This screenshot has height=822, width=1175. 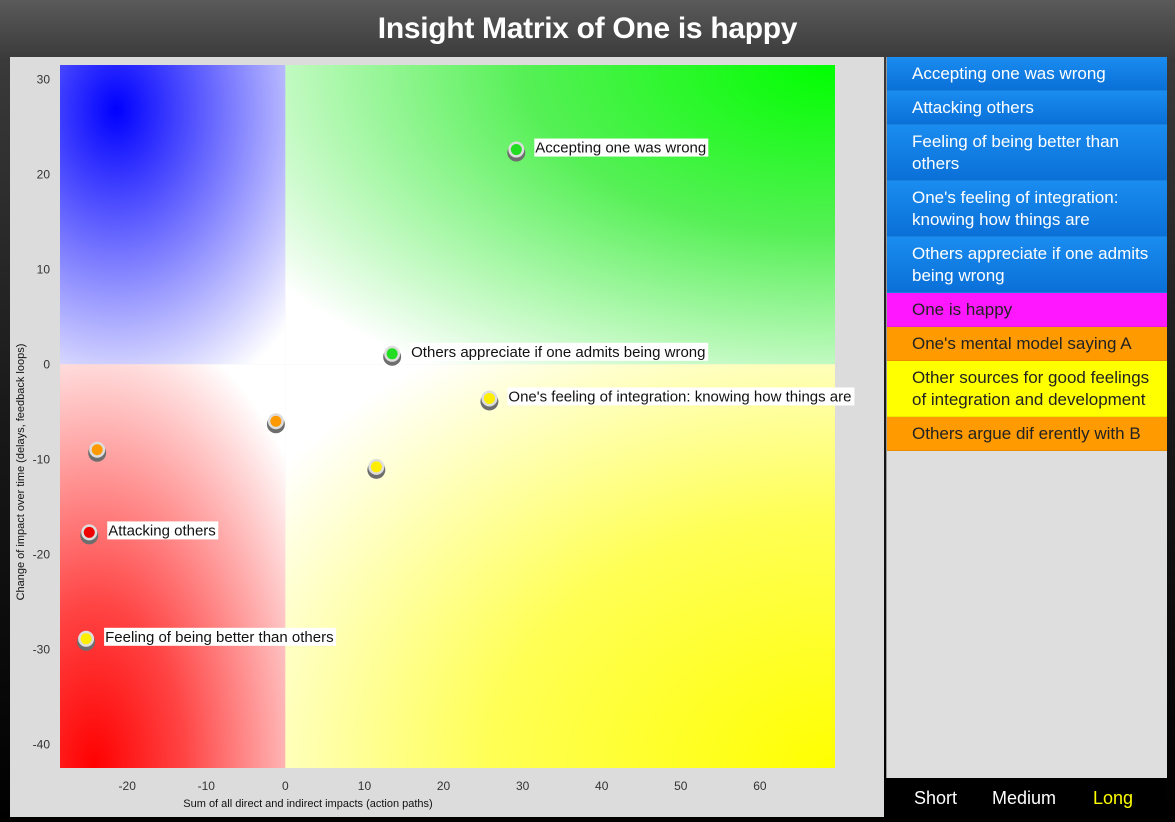 I want to click on y-tick-label: 30, so click(x=44, y=79).